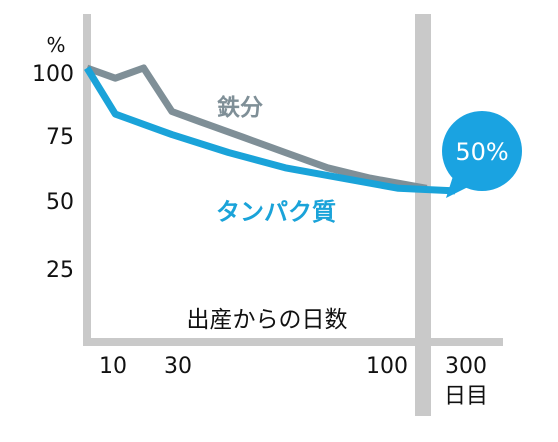  I want to click on x-tick-label: 100, so click(387, 366).